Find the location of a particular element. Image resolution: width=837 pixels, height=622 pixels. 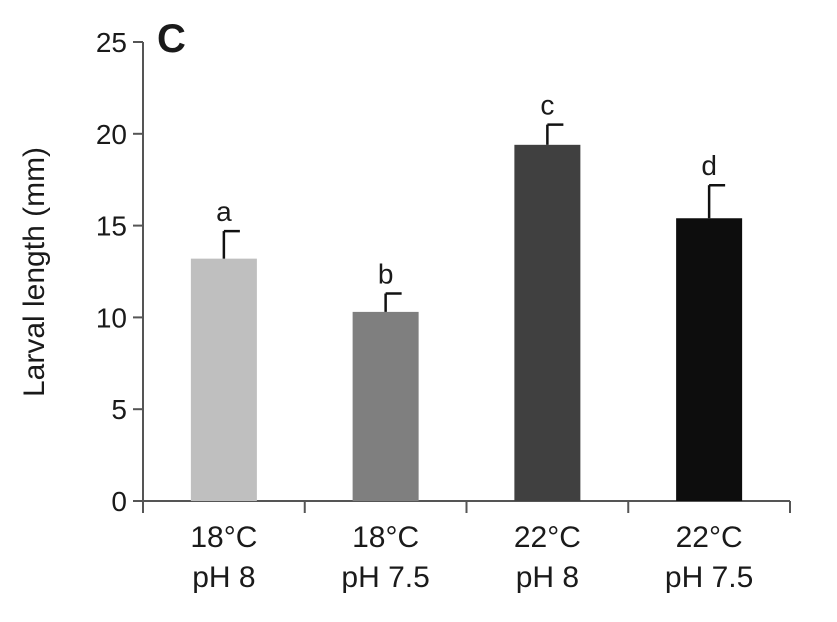

y-ticks: 0 5 10 15 20 25 is located at coordinates (119, 272).